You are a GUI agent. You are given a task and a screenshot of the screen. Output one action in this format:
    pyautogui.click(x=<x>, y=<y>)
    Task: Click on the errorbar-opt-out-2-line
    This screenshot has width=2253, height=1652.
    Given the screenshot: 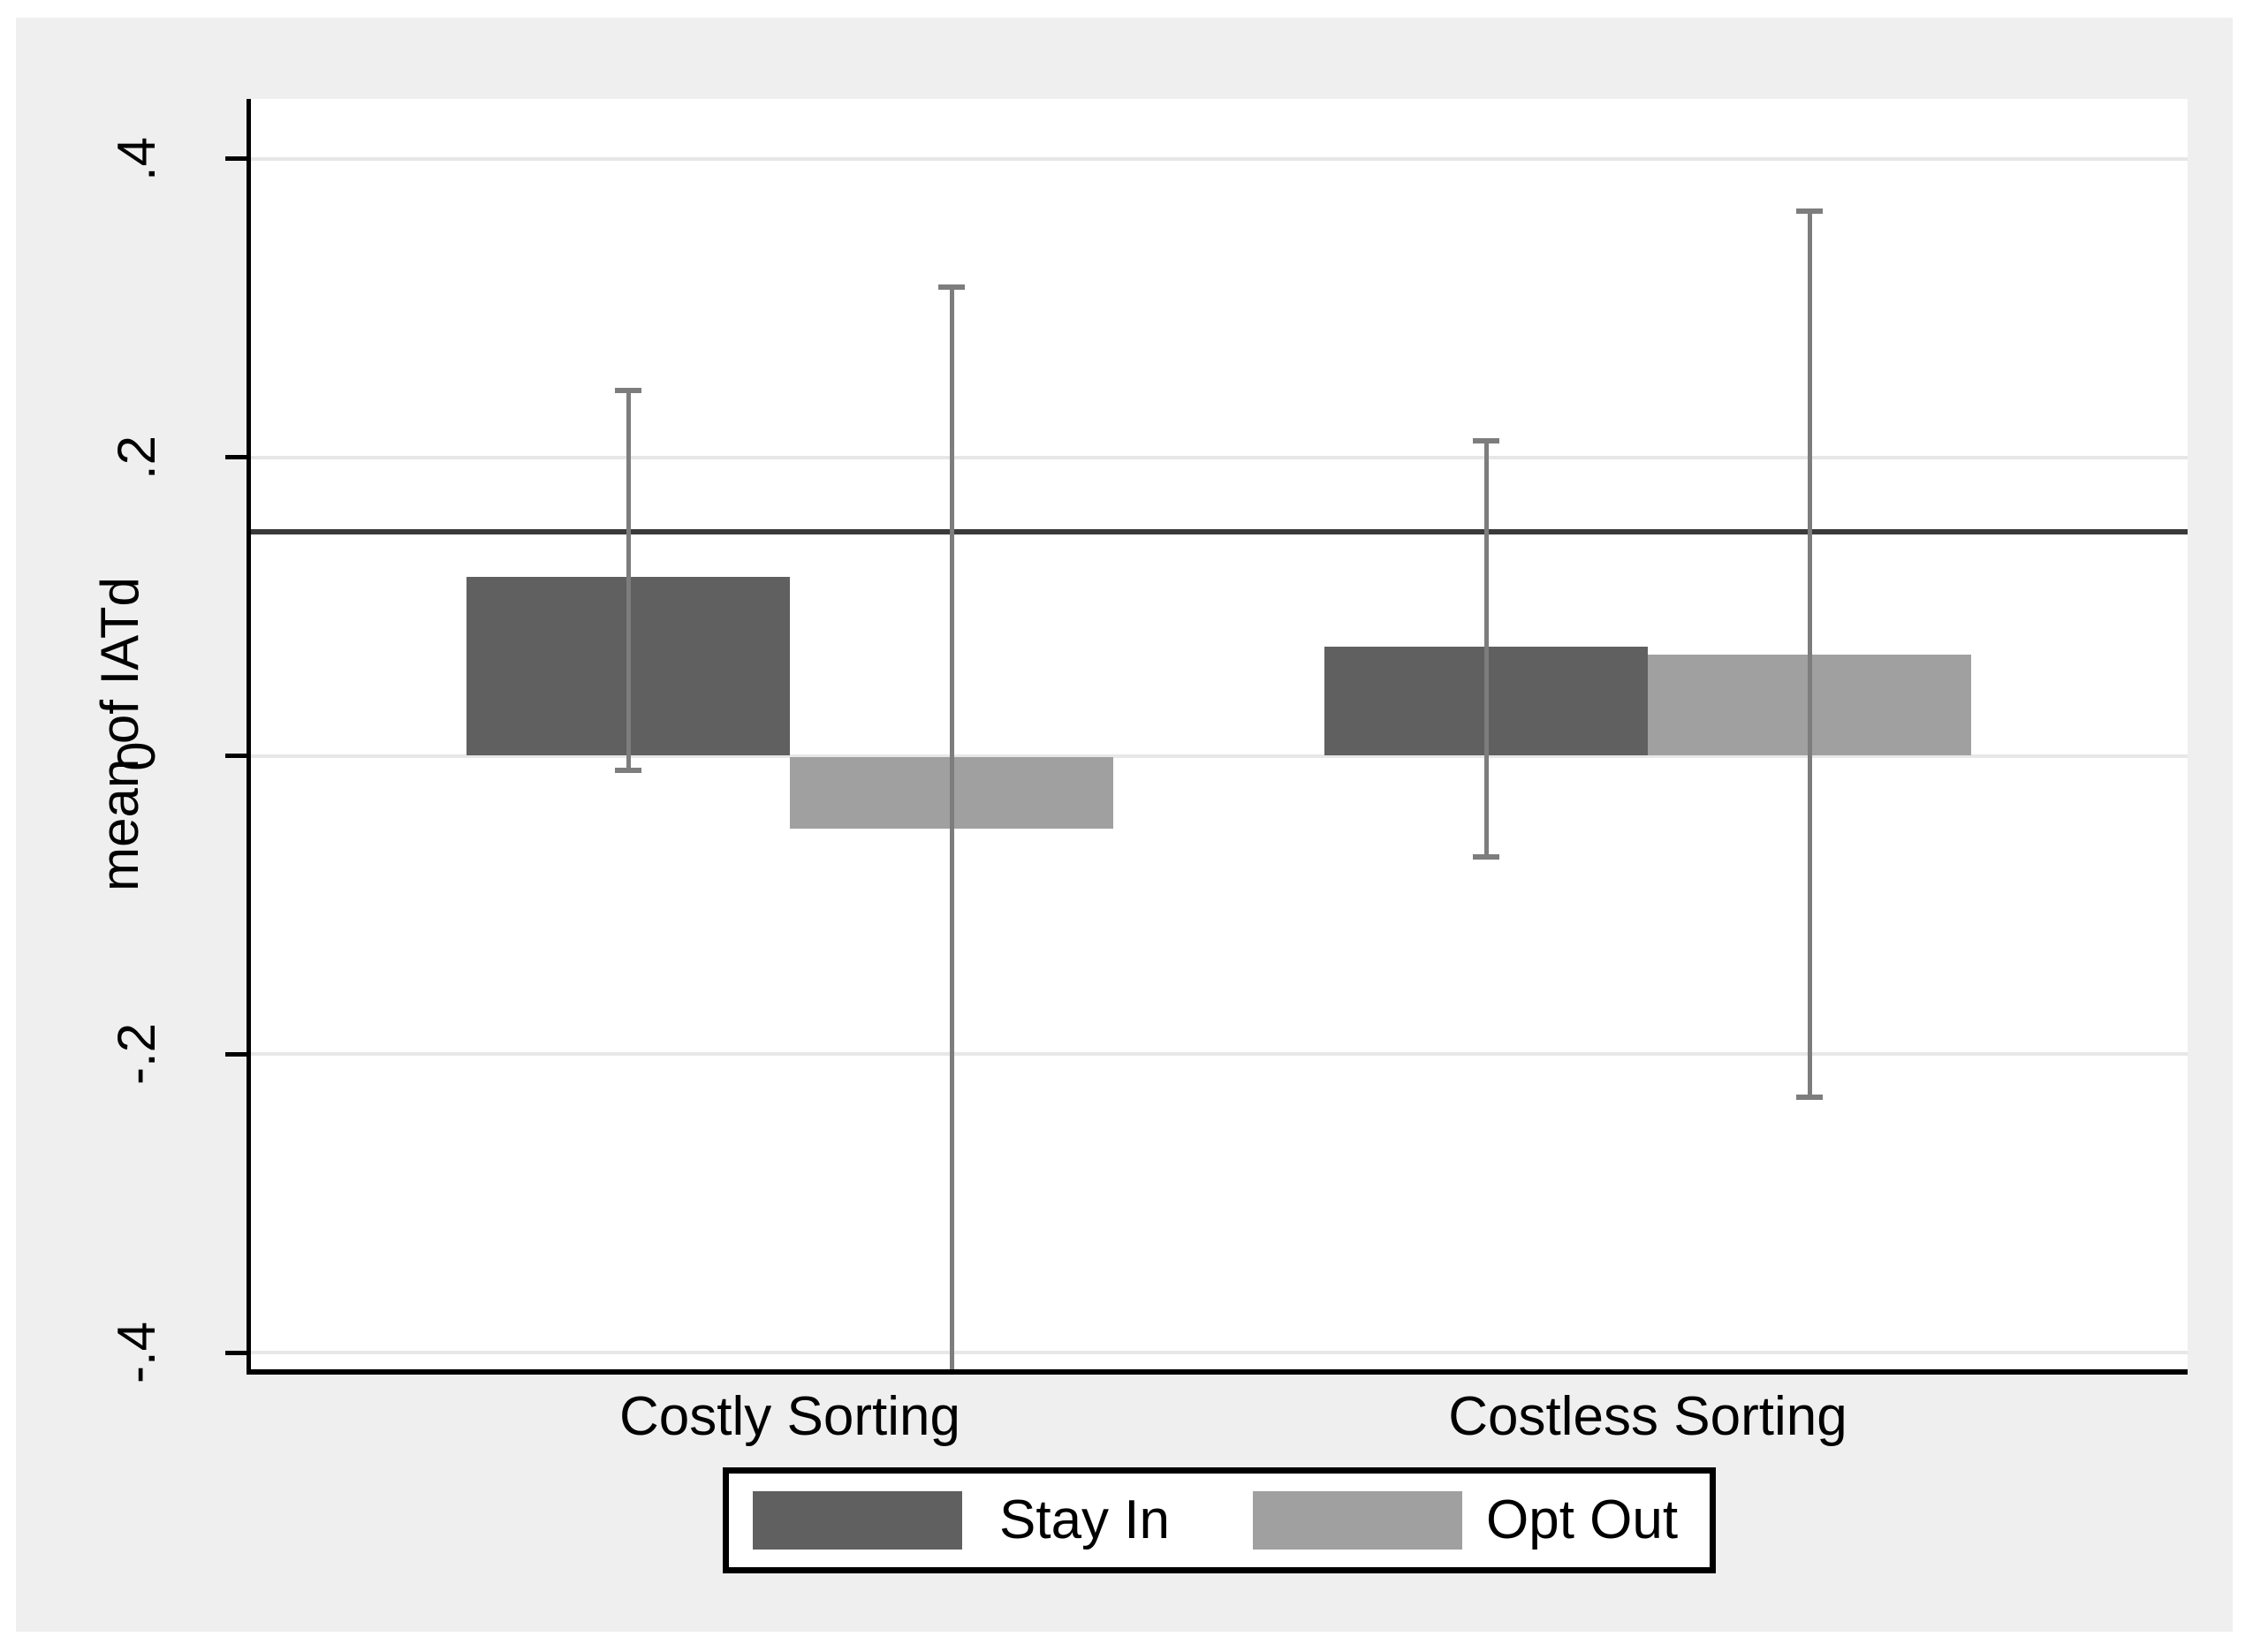 What is the action you would take?
    pyautogui.click(x=1810, y=654)
    